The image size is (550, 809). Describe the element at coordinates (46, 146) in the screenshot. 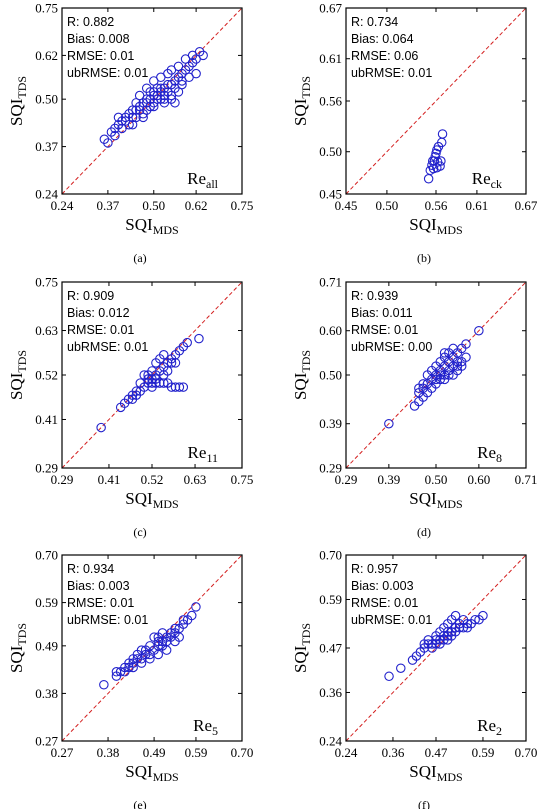

I see `y-tick-label: 0.37` at that location.